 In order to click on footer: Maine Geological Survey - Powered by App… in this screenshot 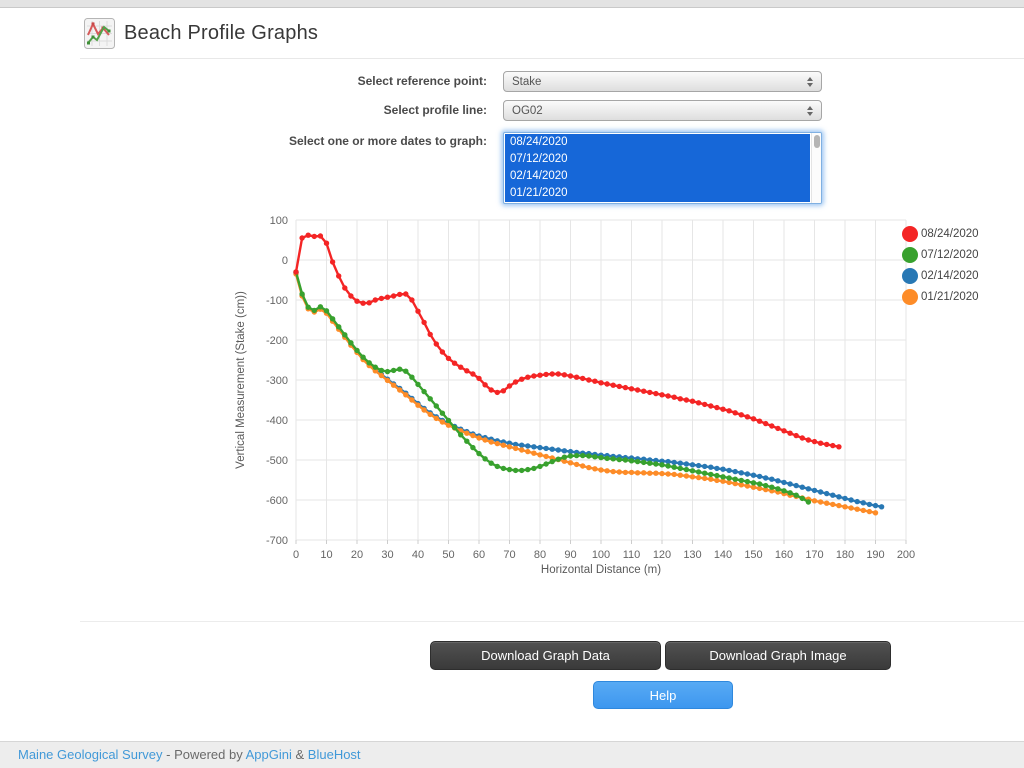, I will do `click(512, 754)`.